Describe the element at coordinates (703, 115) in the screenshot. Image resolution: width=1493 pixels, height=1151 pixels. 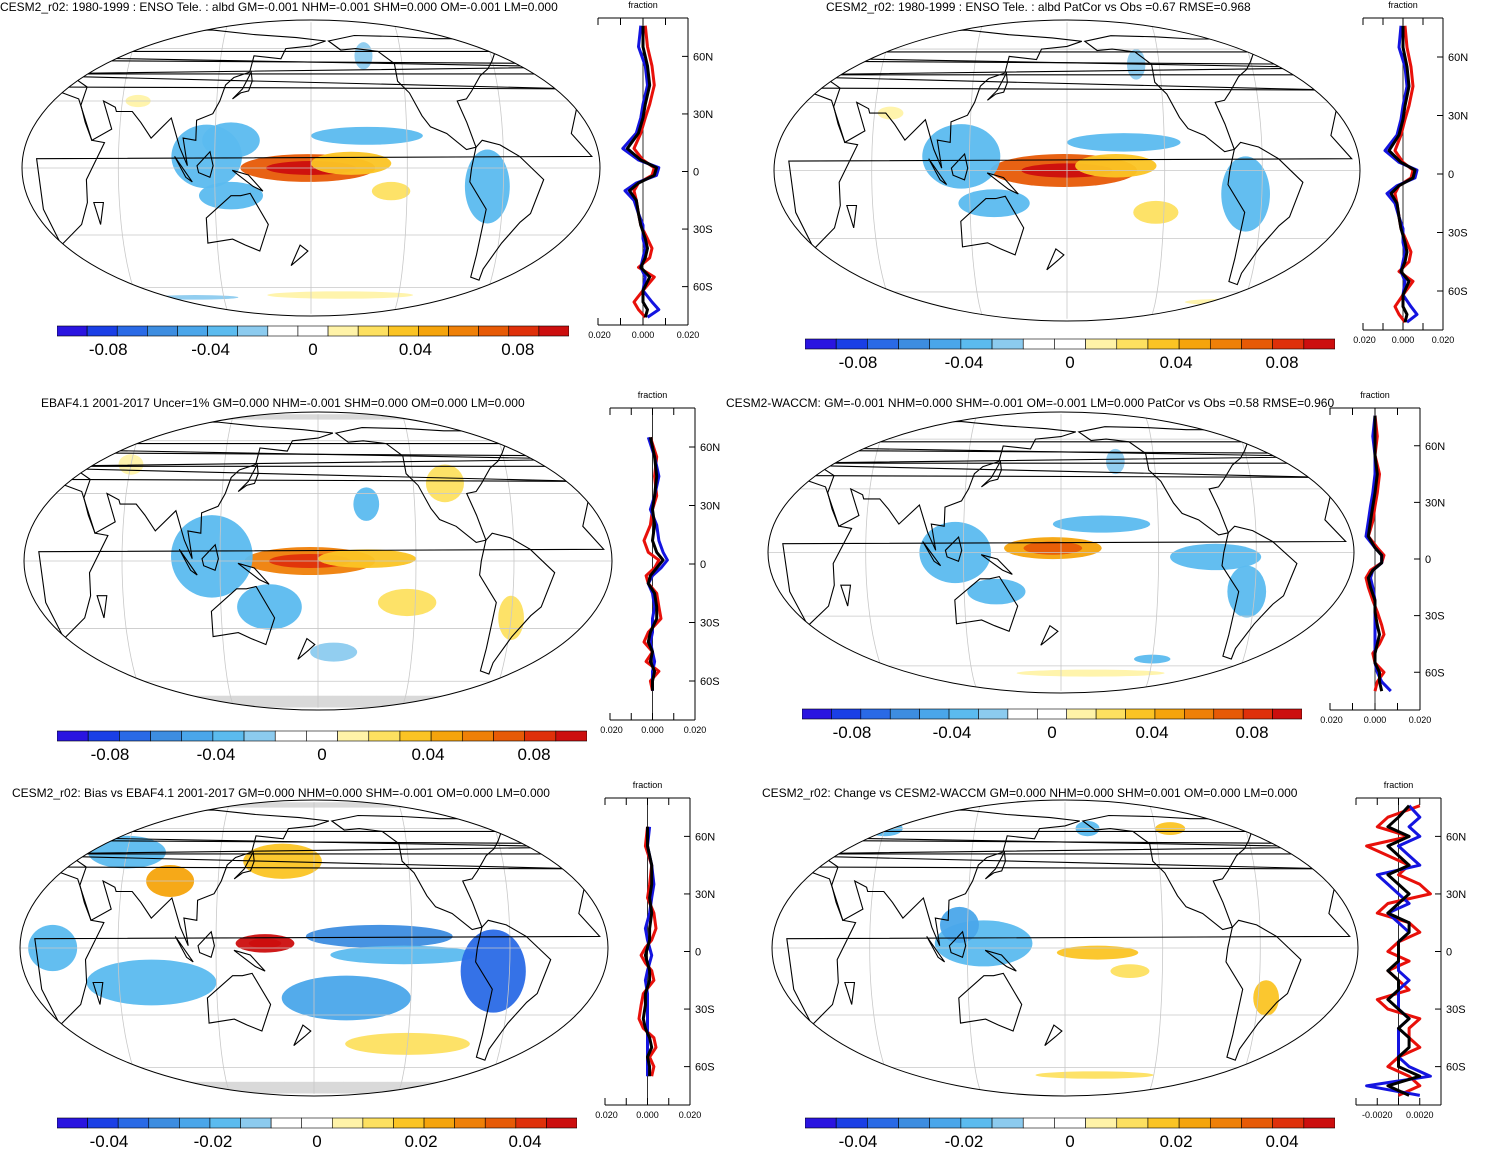
I see `profile-lat-tick-label: 30N` at that location.